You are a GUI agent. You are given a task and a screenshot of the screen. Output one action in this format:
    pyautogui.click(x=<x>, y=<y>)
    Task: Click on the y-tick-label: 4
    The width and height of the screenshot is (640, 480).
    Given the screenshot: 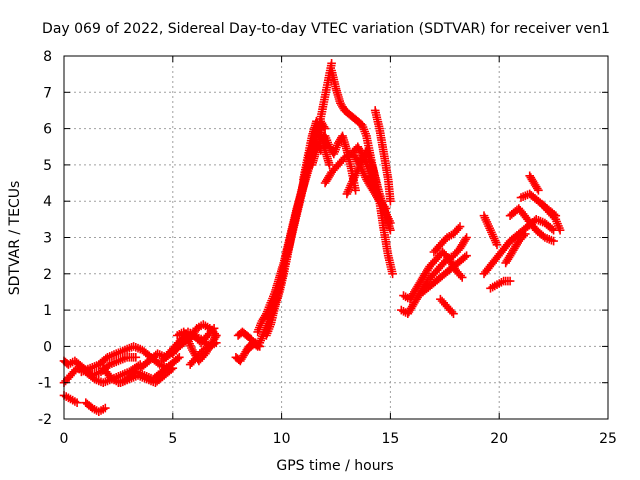 What is the action you would take?
    pyautogui.click(x=47, y=202)
    